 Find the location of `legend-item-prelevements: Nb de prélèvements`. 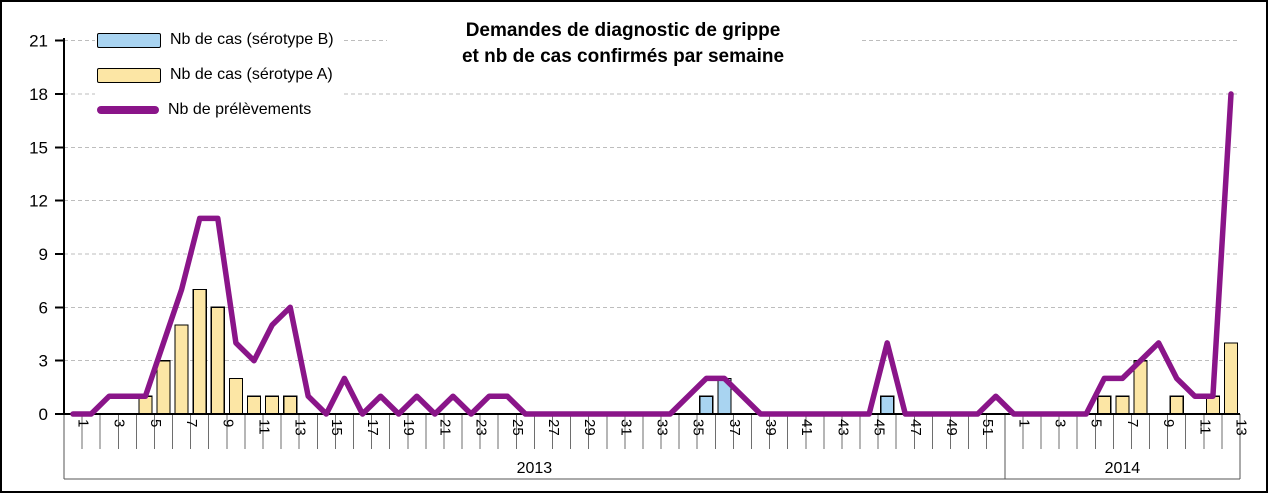

legend-item-prelevements: Nb de prélèvements is located at coordinates (215, 109).